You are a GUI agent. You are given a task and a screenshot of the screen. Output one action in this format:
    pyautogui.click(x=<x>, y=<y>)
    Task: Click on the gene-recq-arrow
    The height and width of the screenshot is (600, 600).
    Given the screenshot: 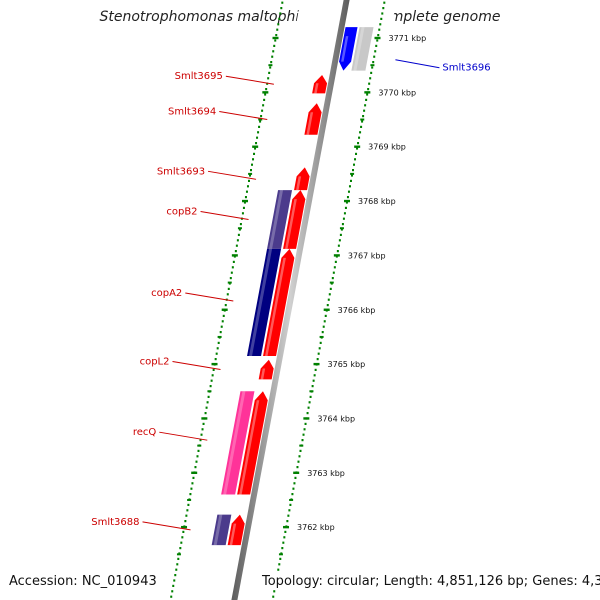 What is the action you would take?
    pyautogui.click(x=252, y=443)
    